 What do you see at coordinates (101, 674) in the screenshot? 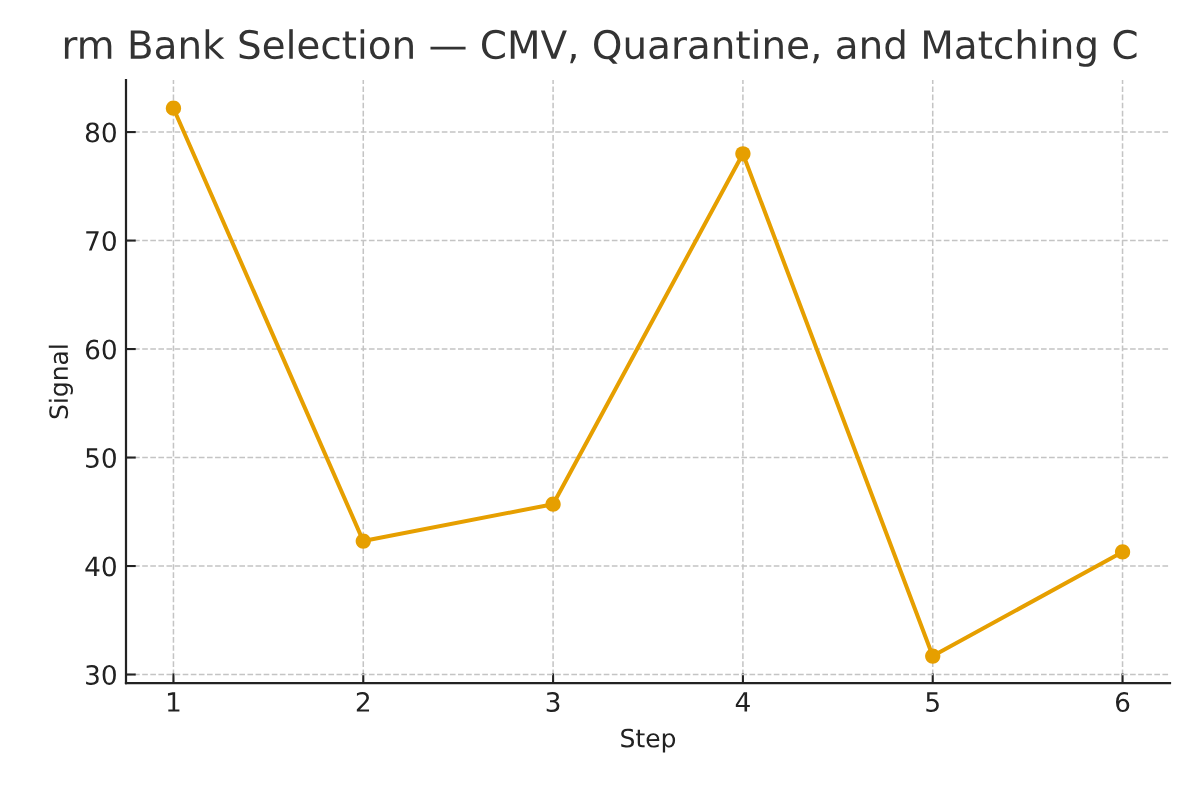
I see `y-tick-label: 30` at bounding box center [101, 674].